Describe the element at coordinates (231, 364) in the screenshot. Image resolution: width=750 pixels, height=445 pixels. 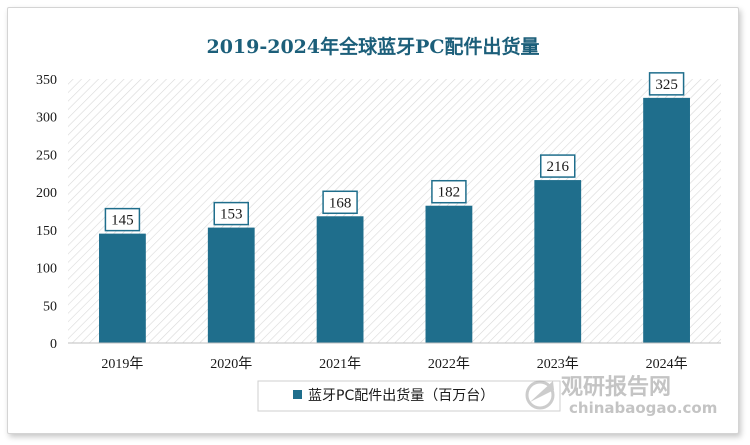
I see `x-tick-label: 2020年` at that location.